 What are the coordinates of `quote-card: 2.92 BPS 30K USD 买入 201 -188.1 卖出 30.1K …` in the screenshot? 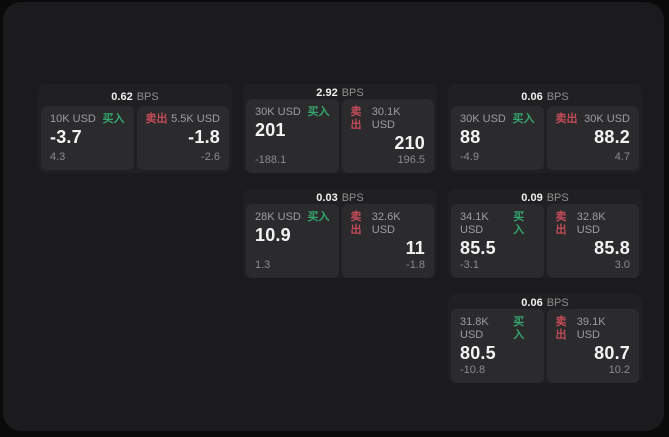 It's located at (340, 128).